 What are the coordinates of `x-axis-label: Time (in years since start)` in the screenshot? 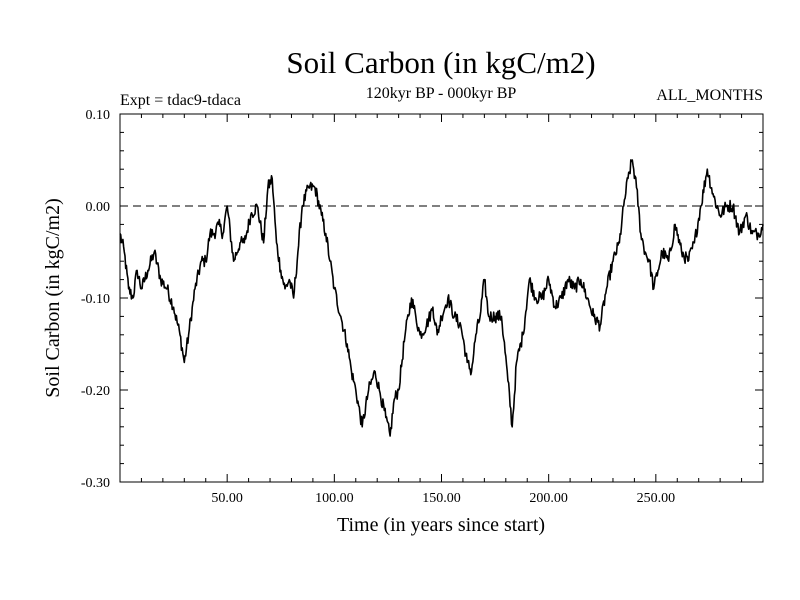 It's located at (441, 525).